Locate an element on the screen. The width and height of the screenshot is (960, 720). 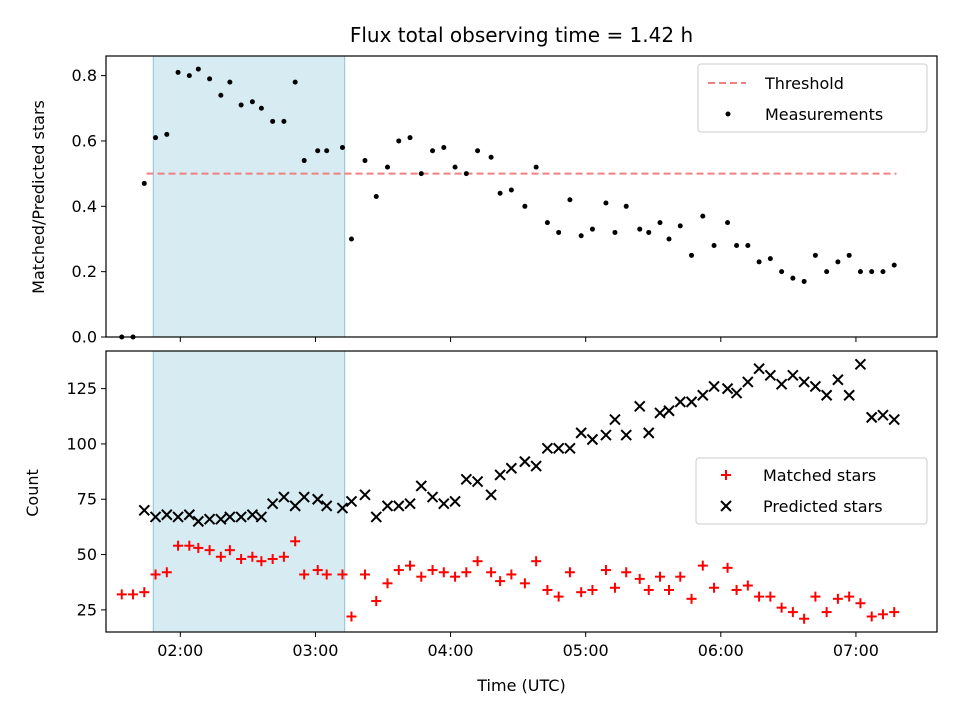
legend-threshold-label: Threshold is located at coordinates (804, 83).